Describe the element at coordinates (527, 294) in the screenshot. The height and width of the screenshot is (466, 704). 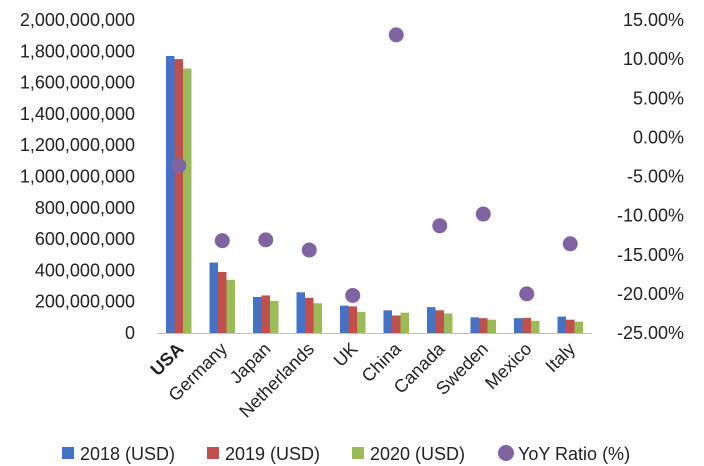
I see `yoy-point-mexico` at that location.